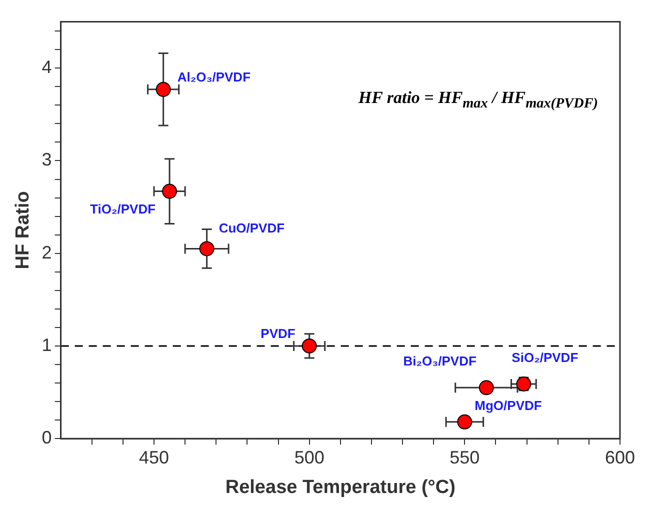 The image size is (646, 511). I want to click on annotation: TiO₂/PVDF, so click(123, 208).